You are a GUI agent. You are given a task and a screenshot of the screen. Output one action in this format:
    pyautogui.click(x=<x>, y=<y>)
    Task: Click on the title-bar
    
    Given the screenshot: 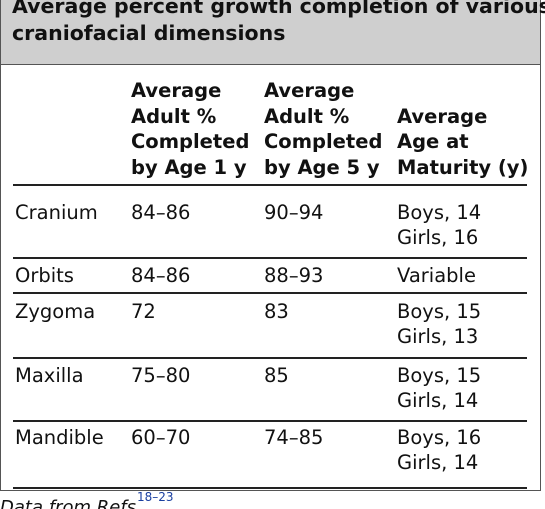 What is the action you would take?
    pyautogui.click(x=270, y=32)
    